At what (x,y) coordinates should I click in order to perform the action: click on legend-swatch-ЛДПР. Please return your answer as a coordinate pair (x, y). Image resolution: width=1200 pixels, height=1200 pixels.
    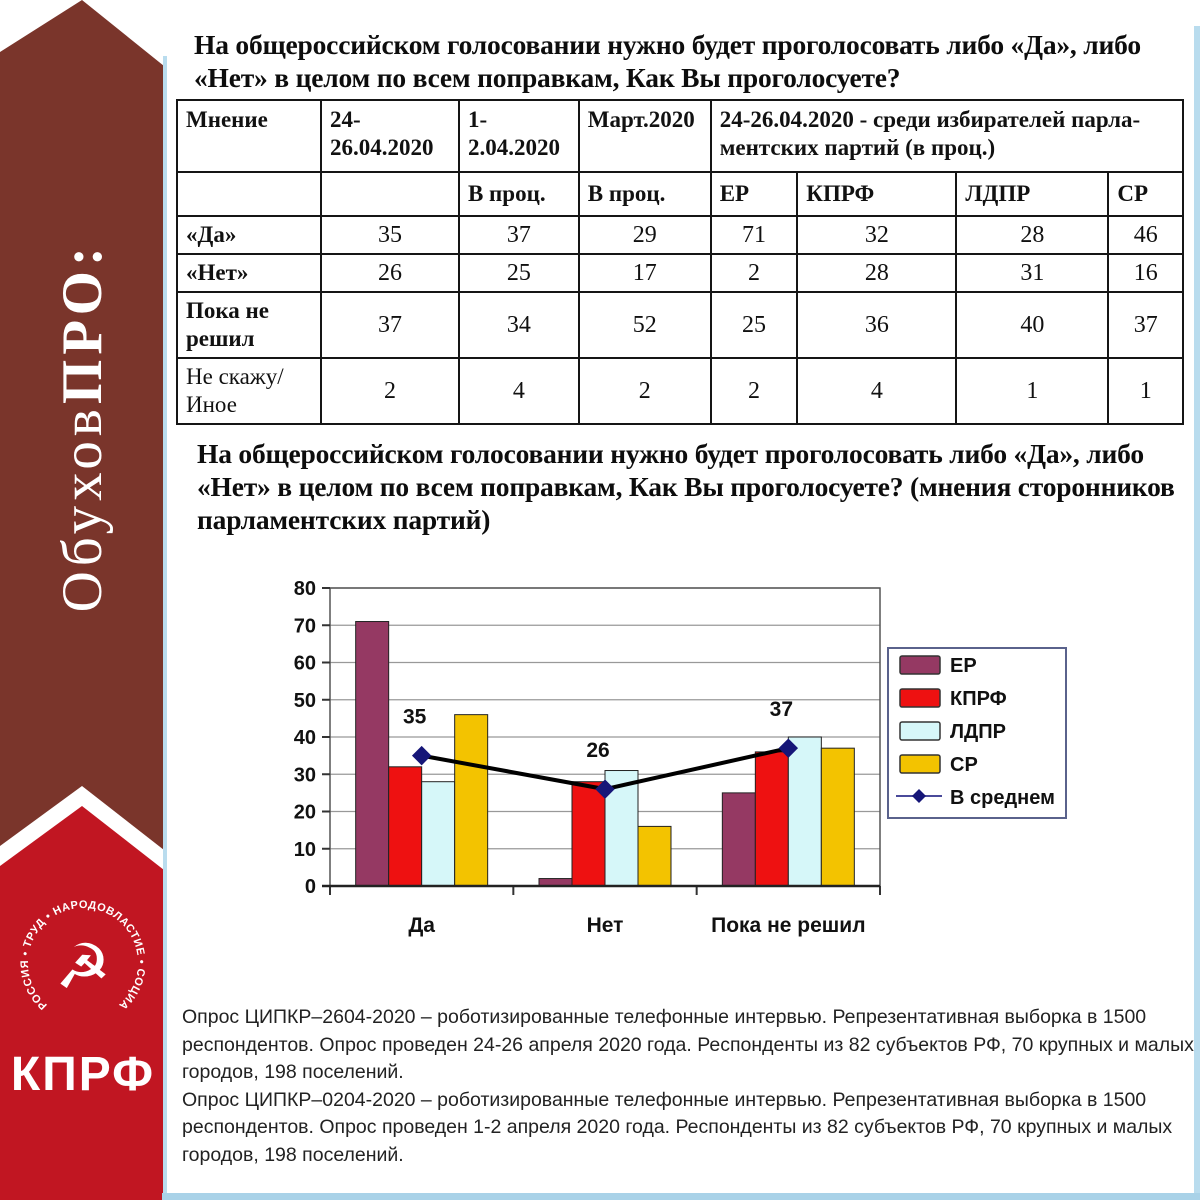
    Looking at the image, I should click on (920, 731).